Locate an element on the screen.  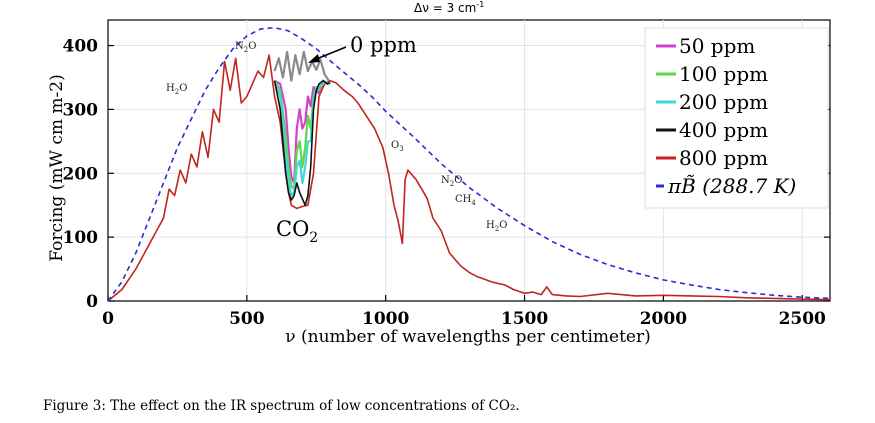
legend-box is located at coordinates (736, 118).